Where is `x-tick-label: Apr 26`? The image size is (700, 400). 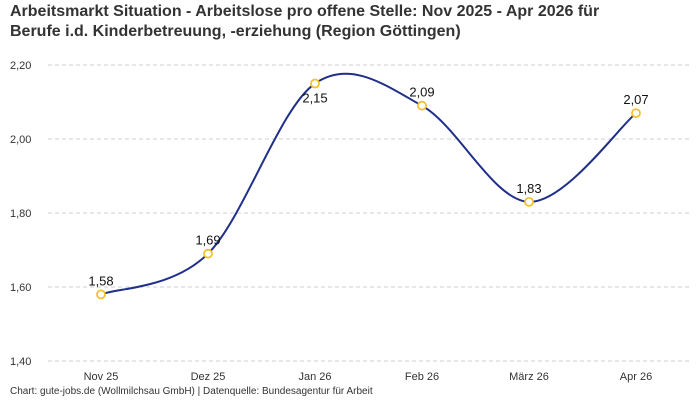 x-tick-label: Apr 26 is located at coordinates (636, 377).